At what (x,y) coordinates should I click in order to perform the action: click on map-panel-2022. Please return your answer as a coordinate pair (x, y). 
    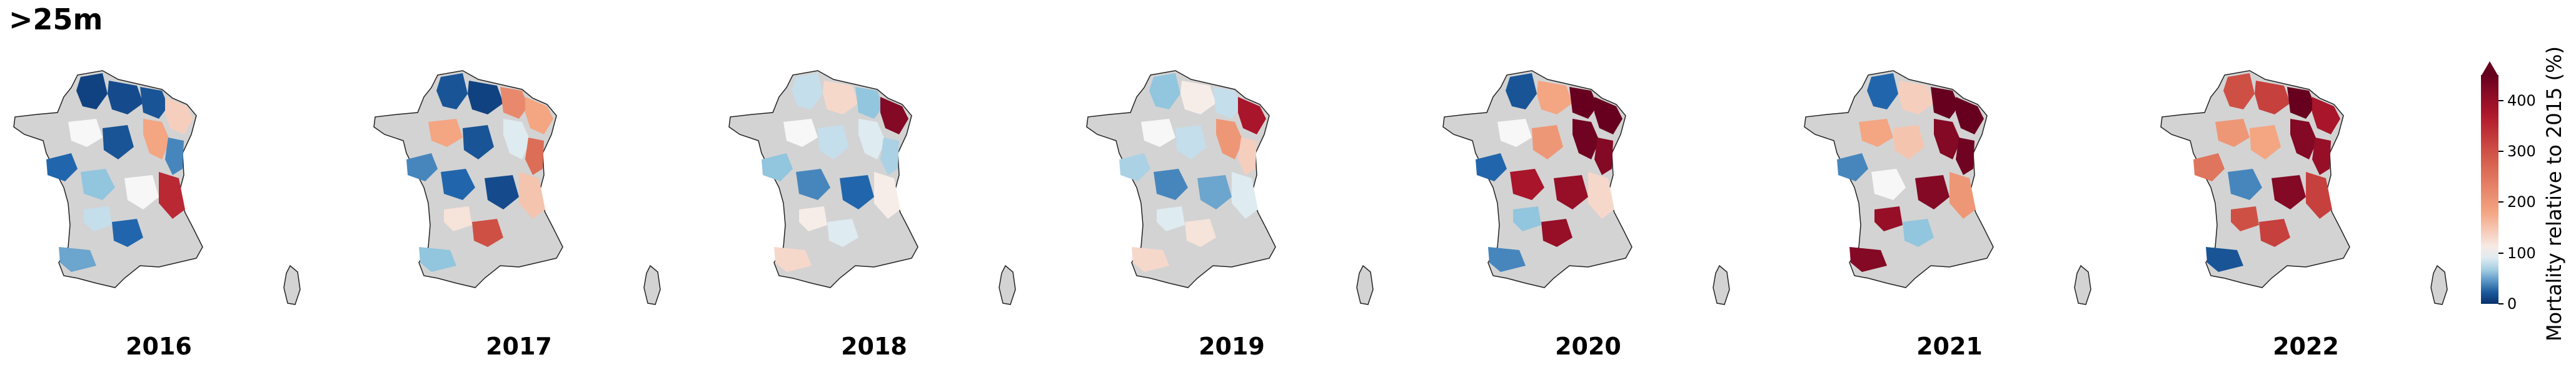
    Looking at the image, I should click on (2306, 196).